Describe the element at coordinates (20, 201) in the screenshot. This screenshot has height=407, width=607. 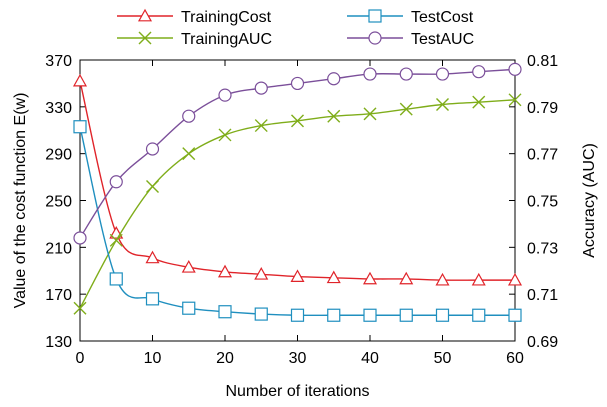
I see `y-axis-left-label: Value of the cost function E(w)` at that location.